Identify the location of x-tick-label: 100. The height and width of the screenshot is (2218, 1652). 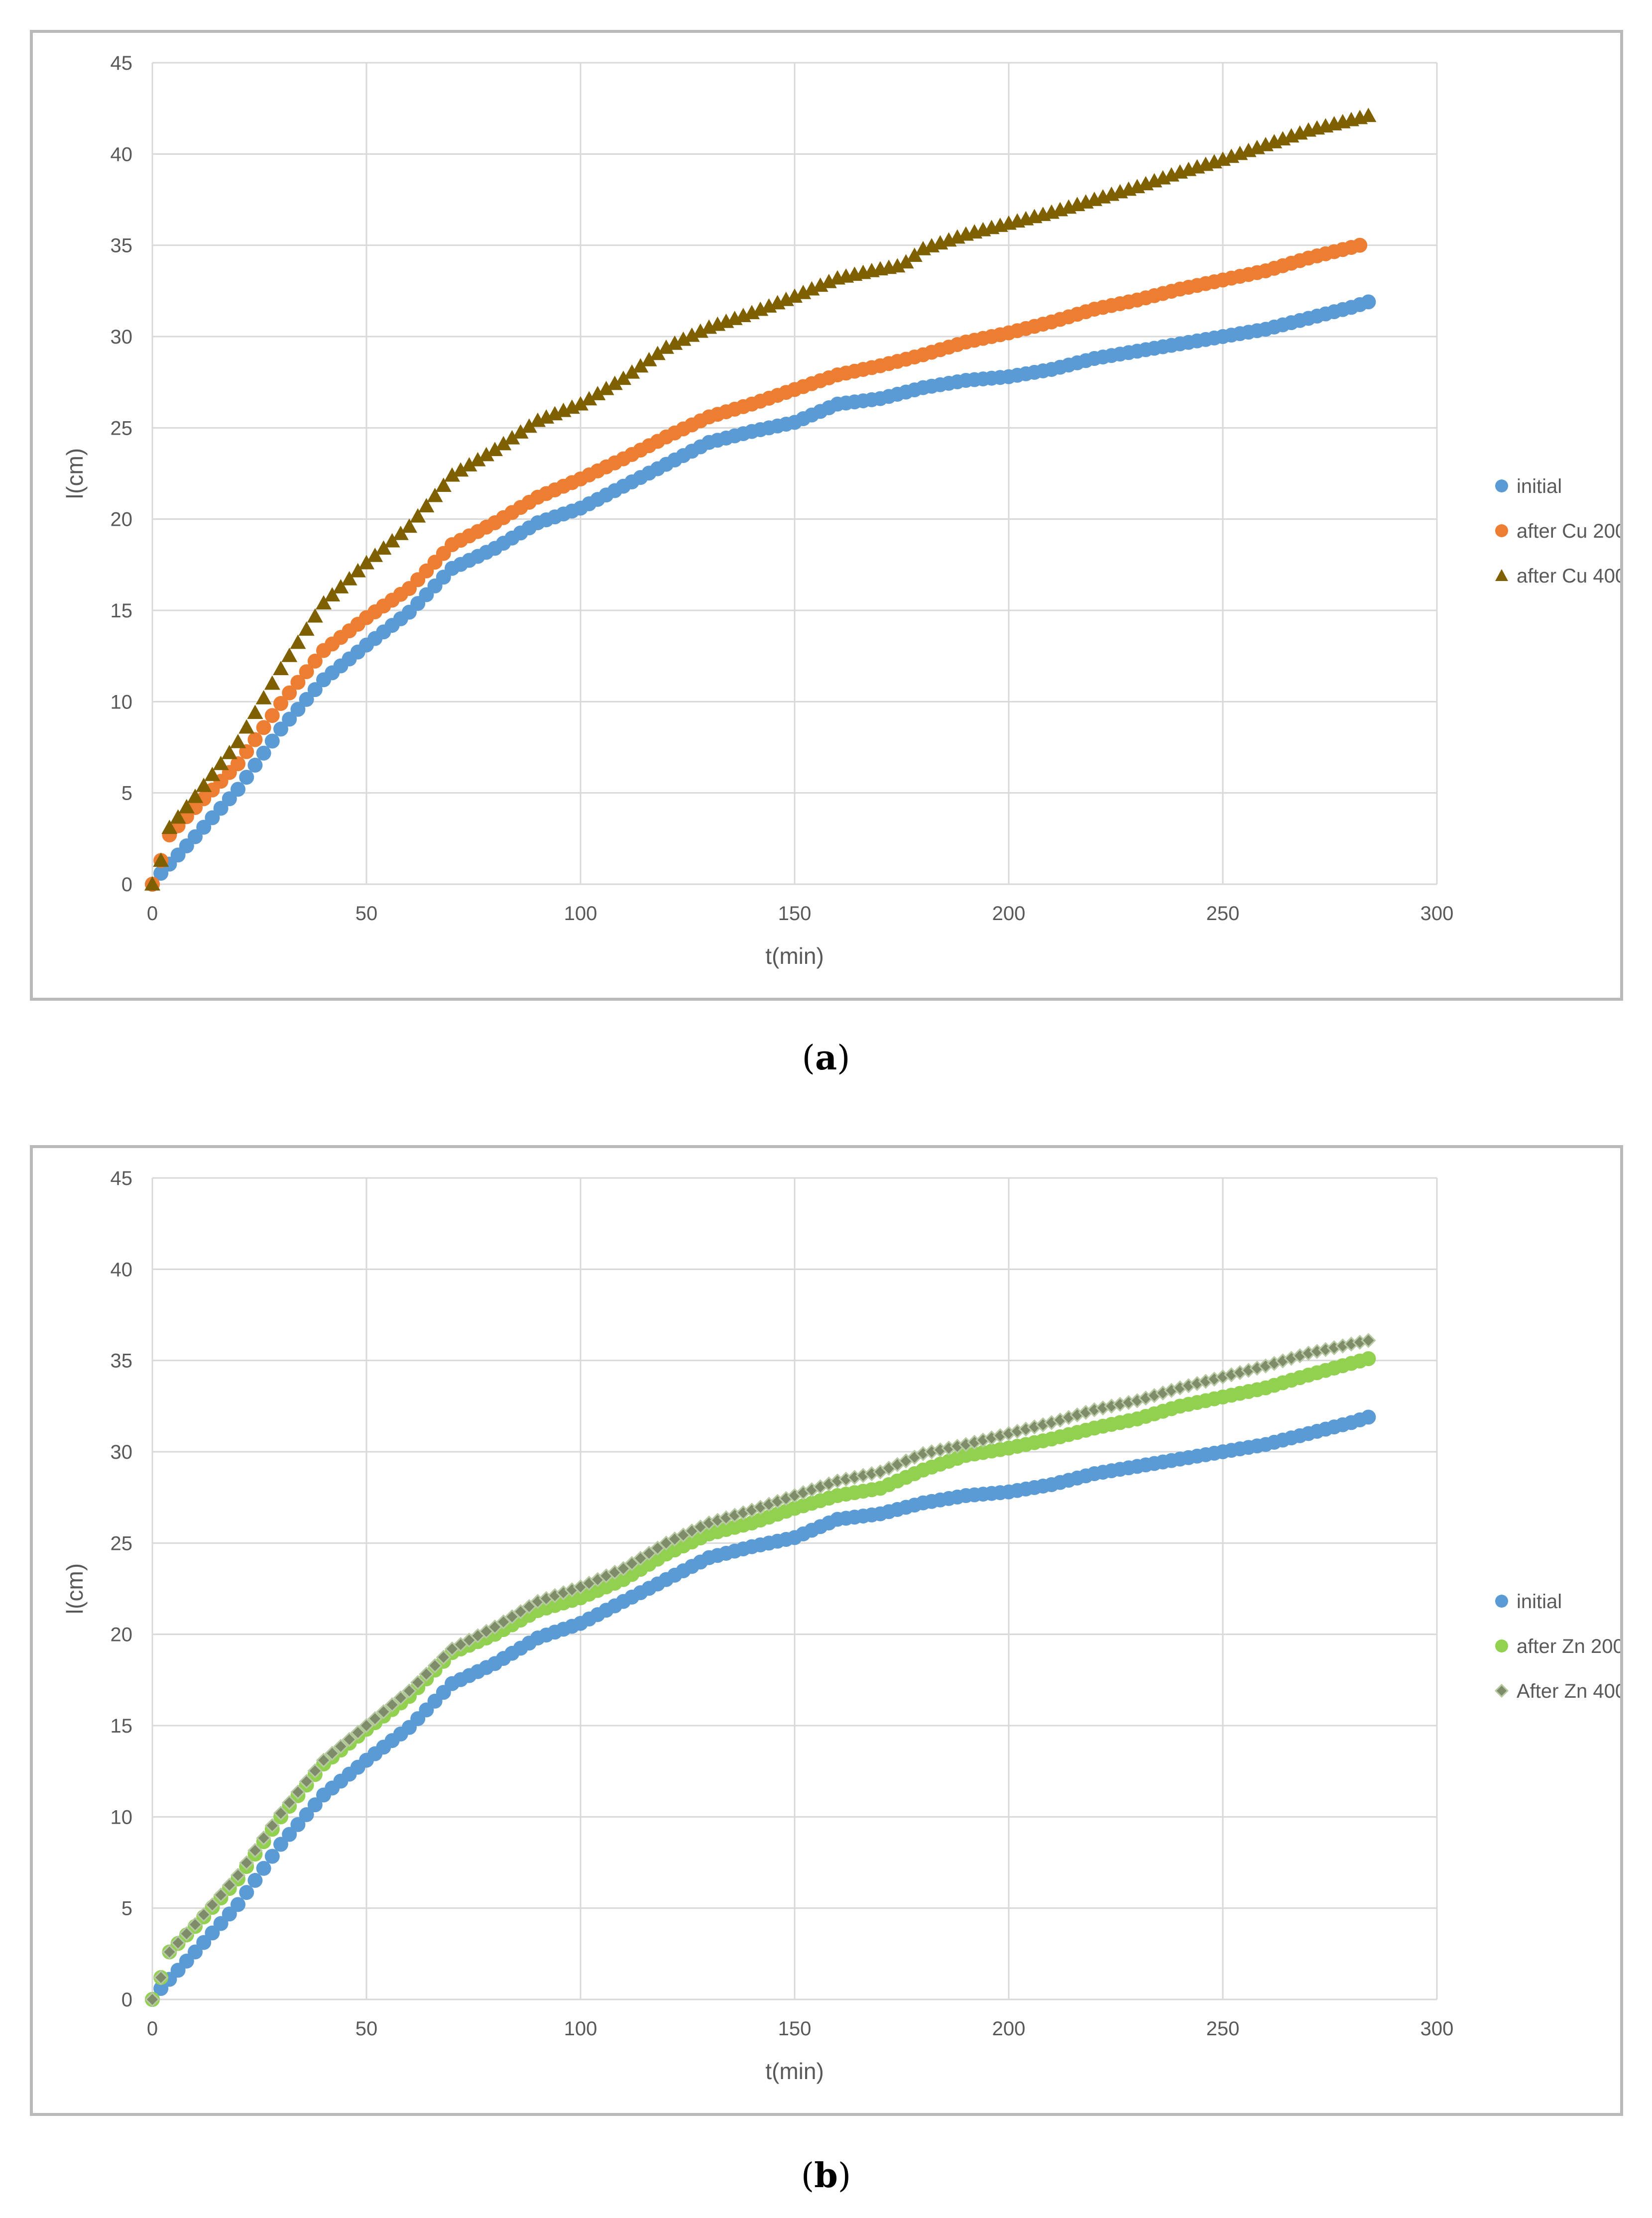
(580, 914).